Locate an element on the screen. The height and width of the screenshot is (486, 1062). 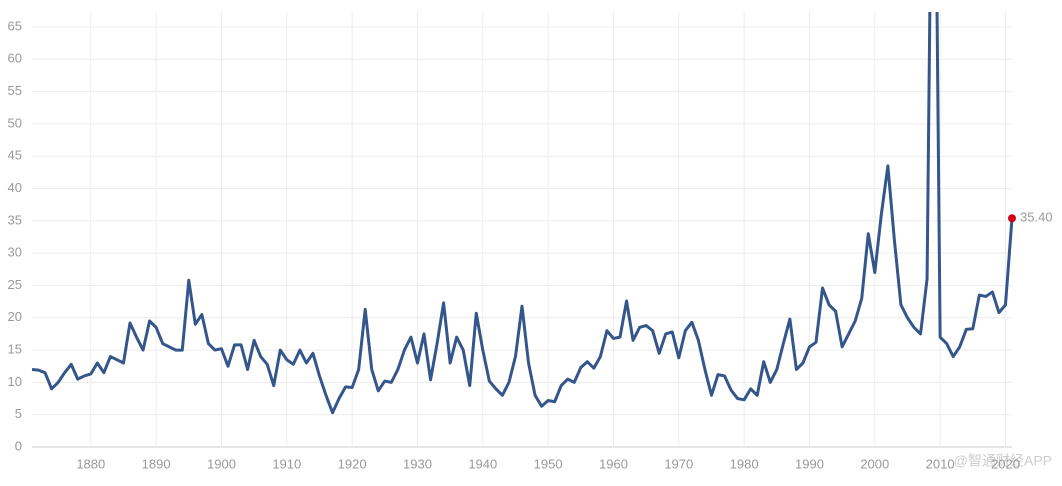
y-tick-label: 45 is located at coordinates (15, 155).